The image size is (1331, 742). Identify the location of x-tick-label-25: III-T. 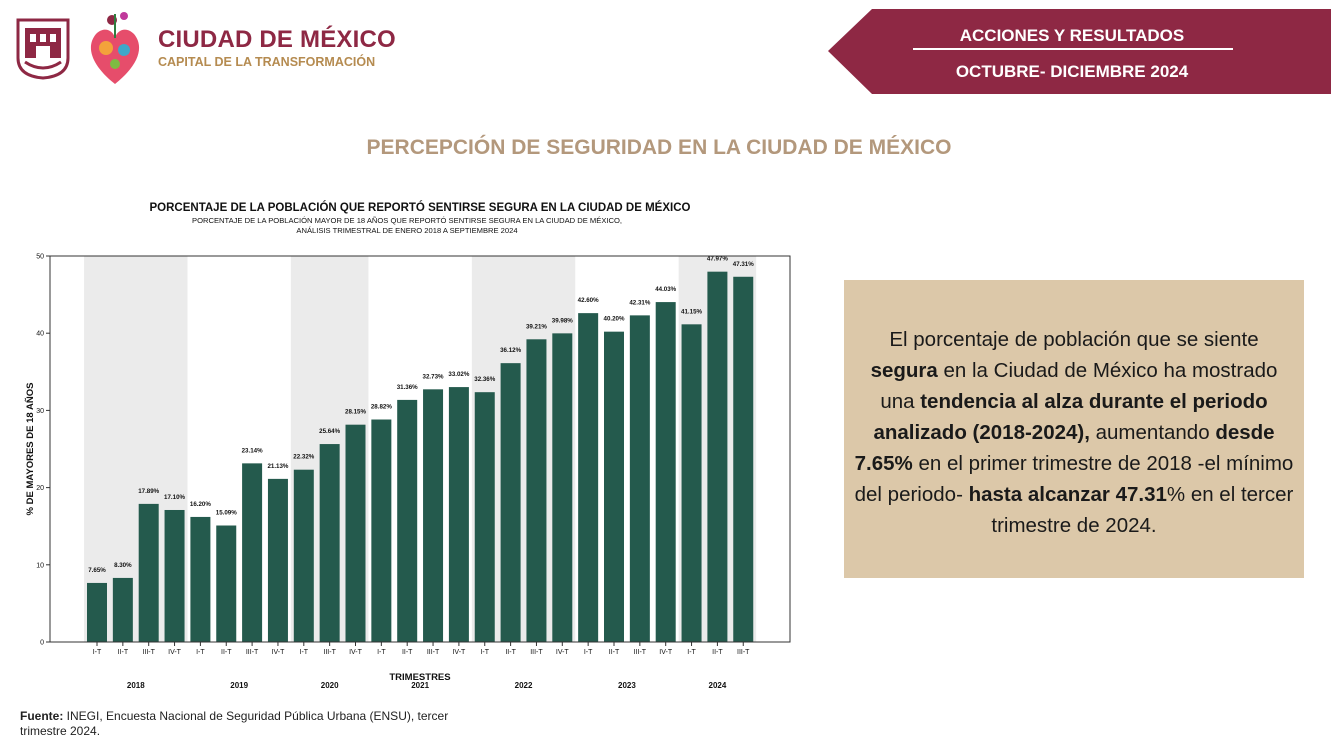
(743, 652).